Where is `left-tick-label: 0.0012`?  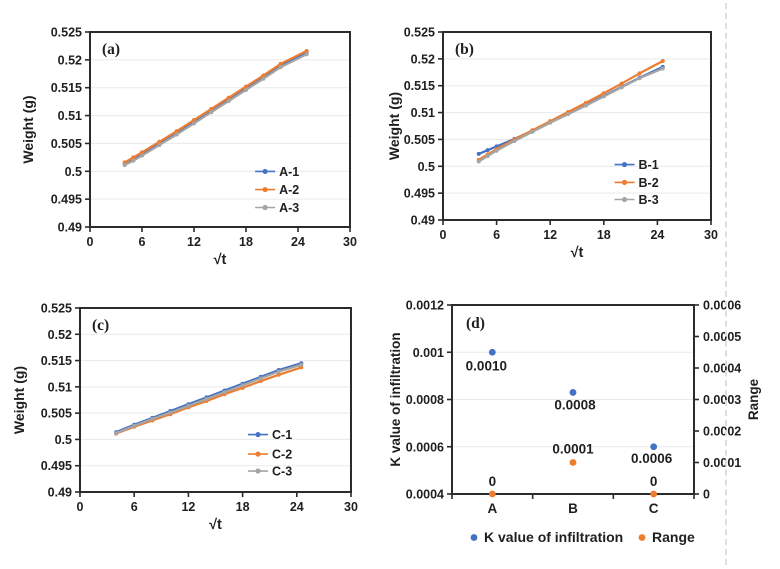 left-tick-label: 0.0012 is located at coordinates (425, 306).